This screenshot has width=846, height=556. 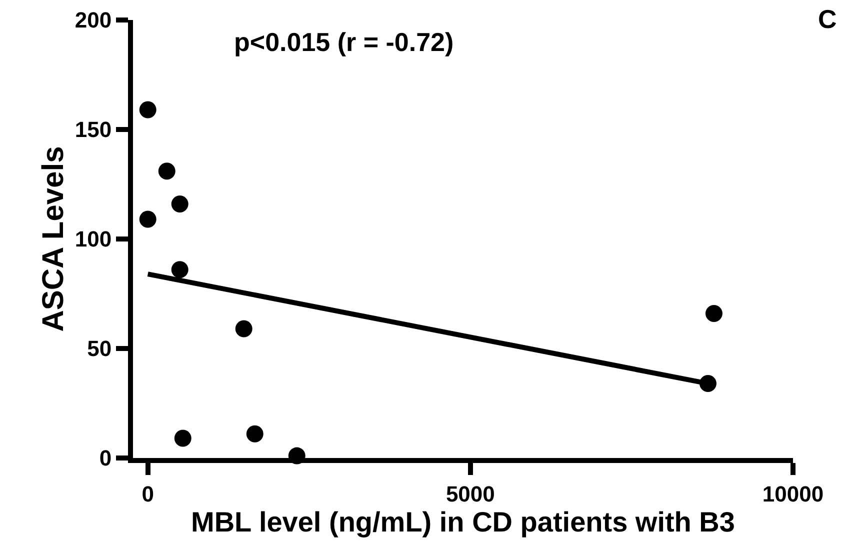 I want to click on x-axis-title: MBL level (ng/mL) in CD patients with B3, so click(x=463, y=522).